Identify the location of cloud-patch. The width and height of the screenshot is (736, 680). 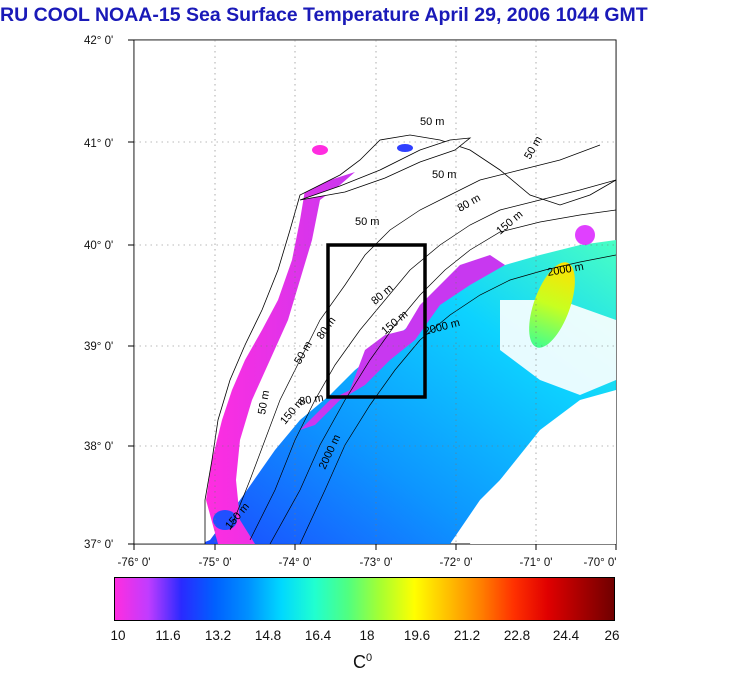
(543, 467).